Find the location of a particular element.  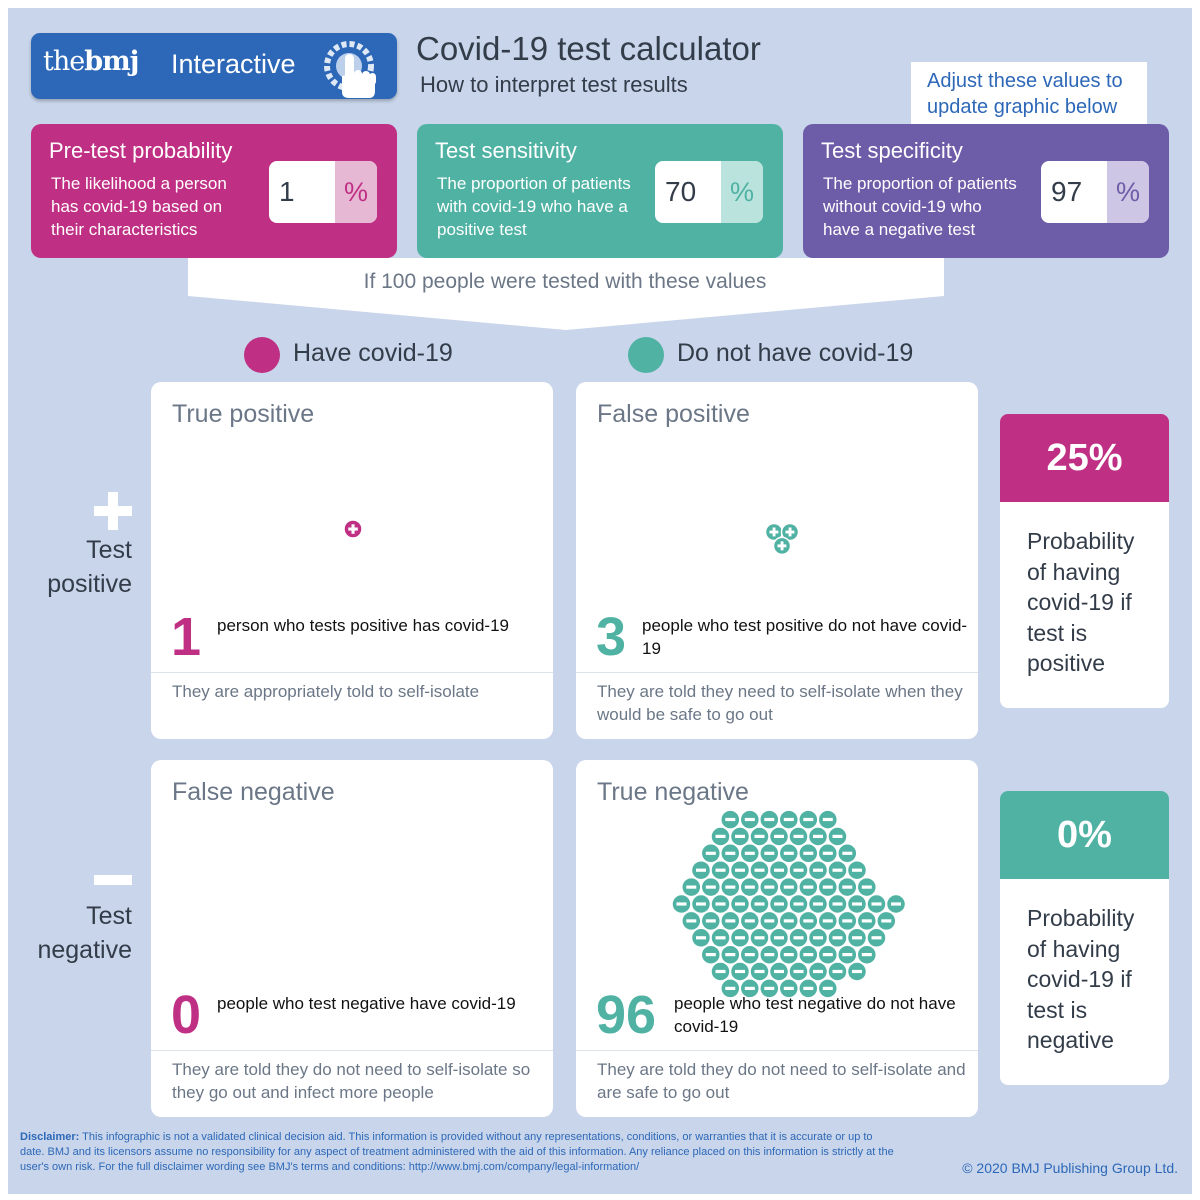

pretest-probability-field: % is located at coordinates (323, 192).